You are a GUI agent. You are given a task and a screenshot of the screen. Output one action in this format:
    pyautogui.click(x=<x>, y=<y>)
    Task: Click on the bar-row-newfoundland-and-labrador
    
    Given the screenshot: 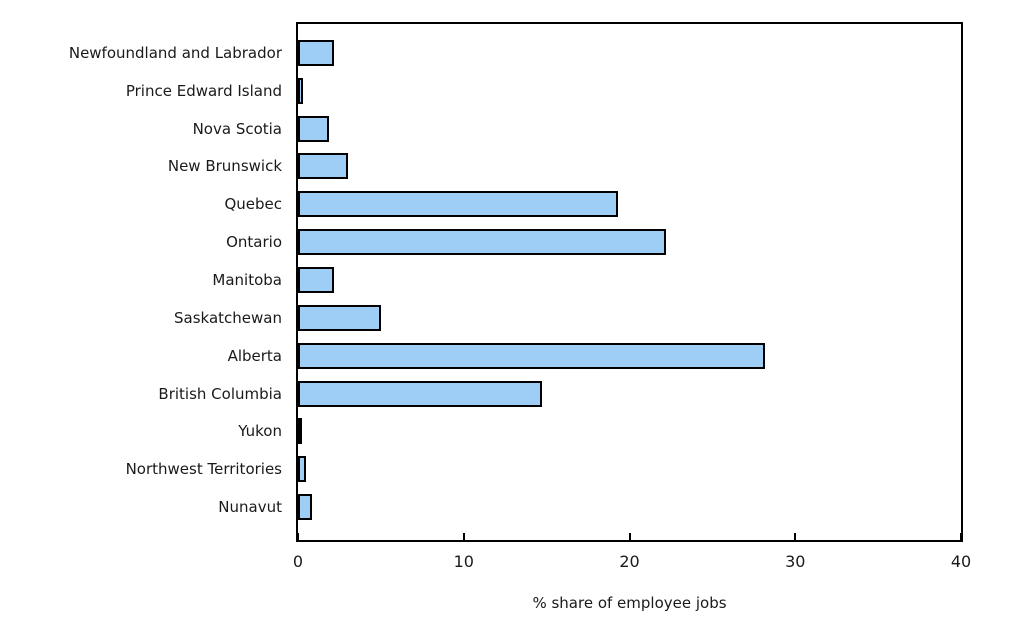 What is the action you would take?
    pyautogui.click(x=629, y=53)
    